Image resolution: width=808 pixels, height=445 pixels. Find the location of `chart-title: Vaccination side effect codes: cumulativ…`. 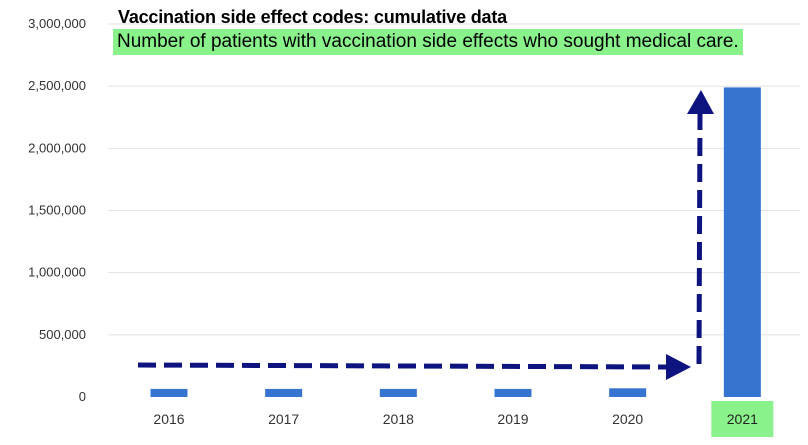

chart-title: Vaccination side effect codes: cumulativ… is located at coordinates (312, 17).